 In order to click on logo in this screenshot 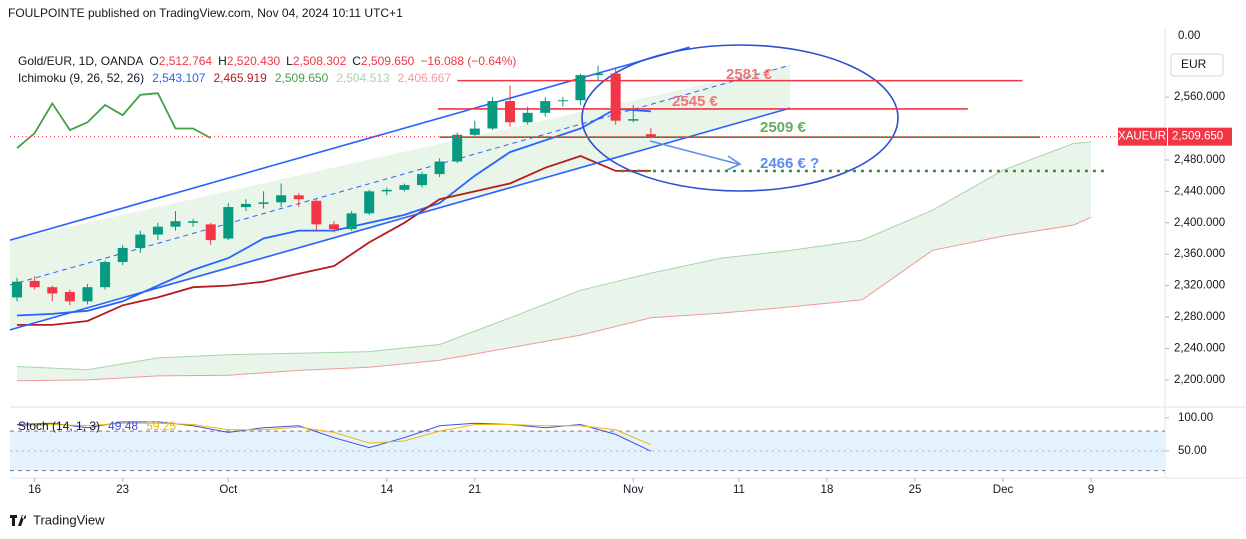, I will do `click(18, 520)`.